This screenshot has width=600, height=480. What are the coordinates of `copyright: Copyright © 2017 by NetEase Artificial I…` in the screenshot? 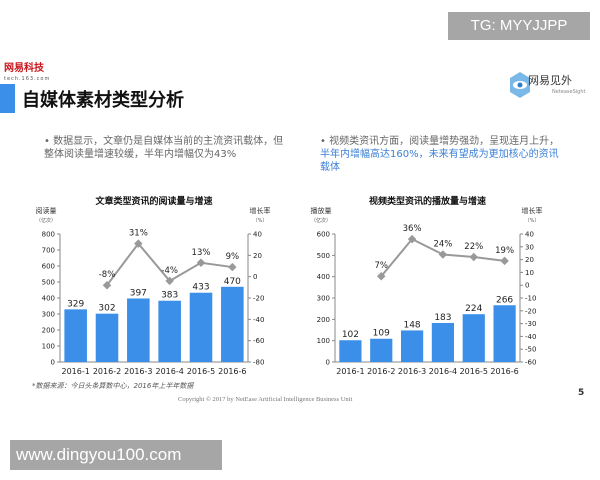 It's located at (265, 399).